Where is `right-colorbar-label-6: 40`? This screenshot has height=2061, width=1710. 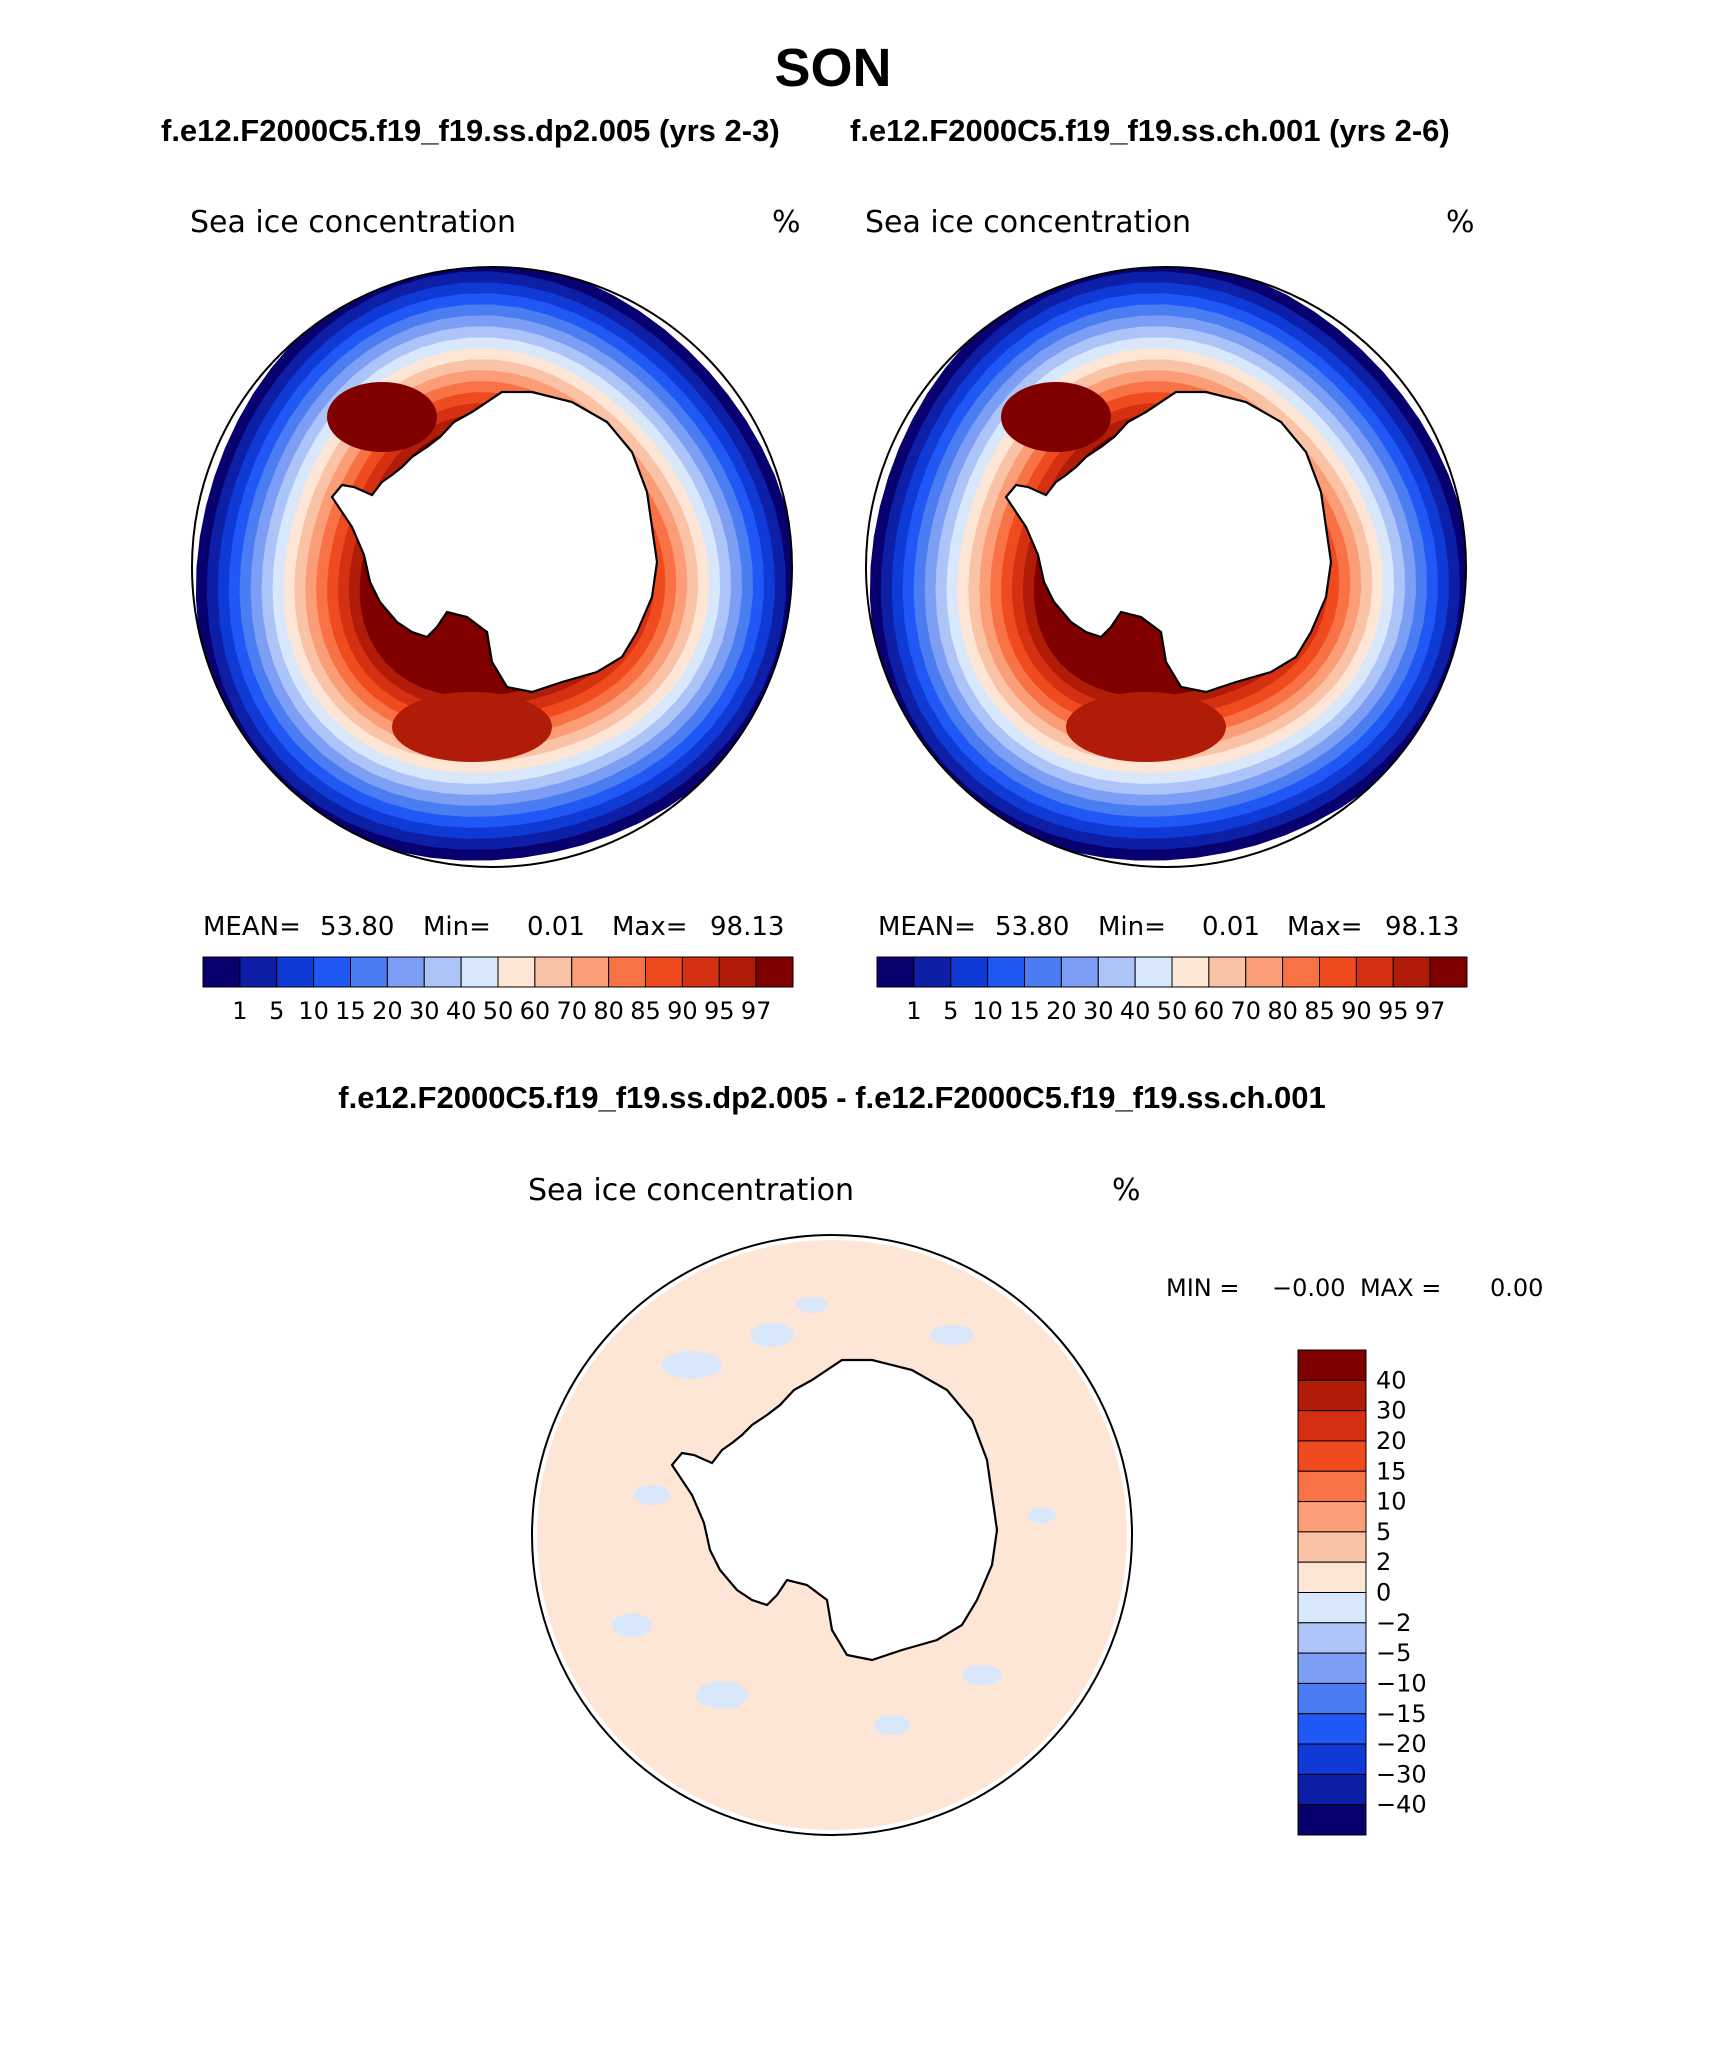
right-colorbar-label-6: 40 is located at coordinates (1135, 1011).